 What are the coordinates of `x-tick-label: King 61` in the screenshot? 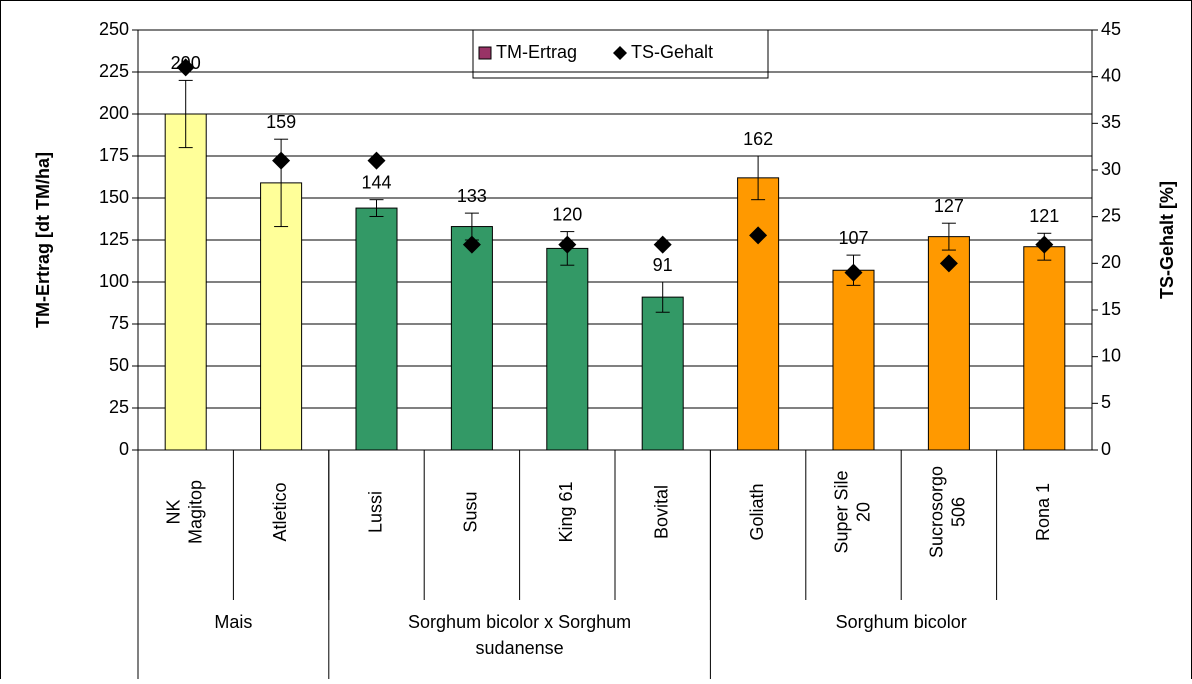 It's located at (566, 511).